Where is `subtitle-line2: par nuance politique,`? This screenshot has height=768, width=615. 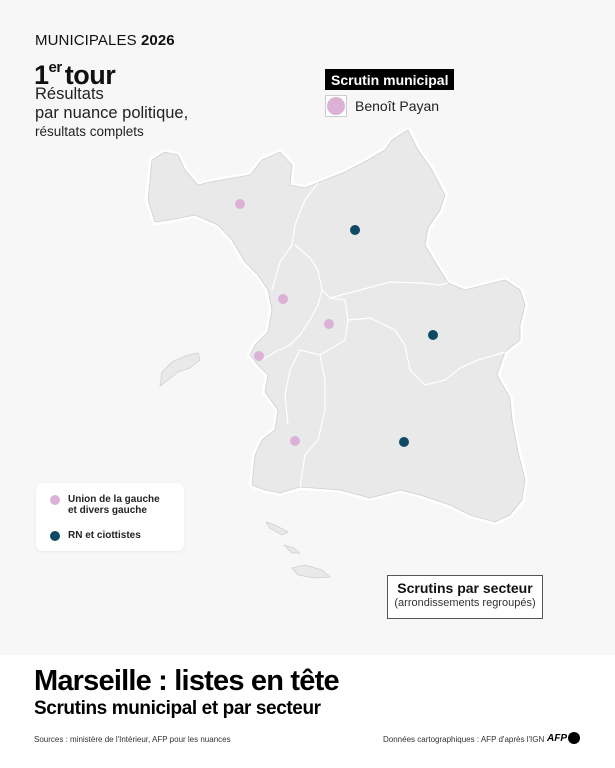
subtitle-line2: par nuance politique, is located at coordinates (112, 113).